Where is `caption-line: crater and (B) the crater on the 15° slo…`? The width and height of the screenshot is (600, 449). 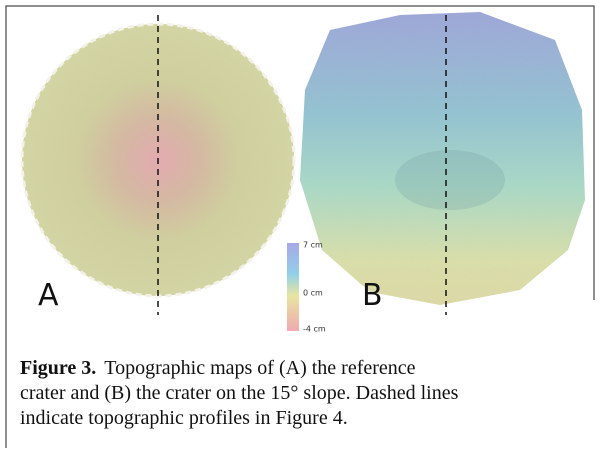
caption-line: crater and (B) the crater on the 15° slo… is located at coordinates (239, 393).